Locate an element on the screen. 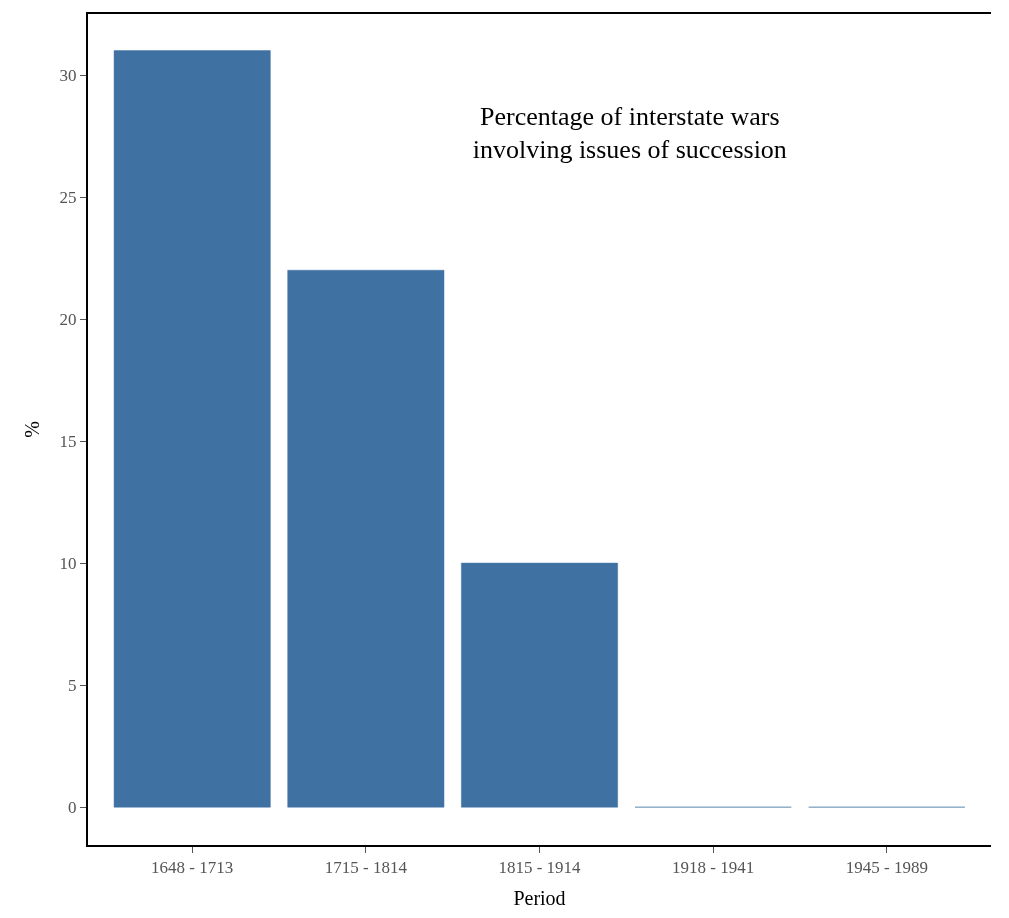  y-tick-label: 25 is located at coordinates (68, 197).